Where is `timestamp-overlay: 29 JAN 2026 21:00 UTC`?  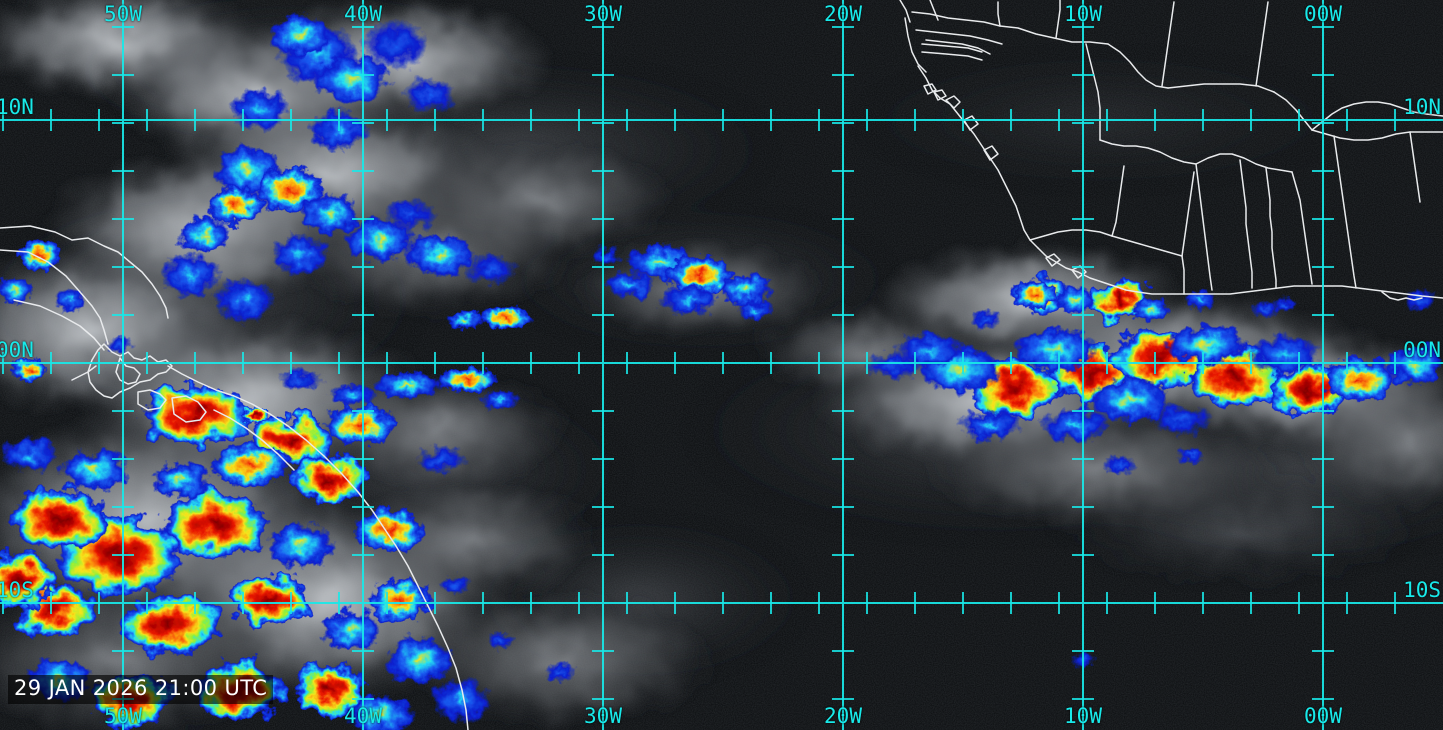
timestamp-overlay: 29 JAN 2026 21:00 UTC is located at coordinates (141, 689).